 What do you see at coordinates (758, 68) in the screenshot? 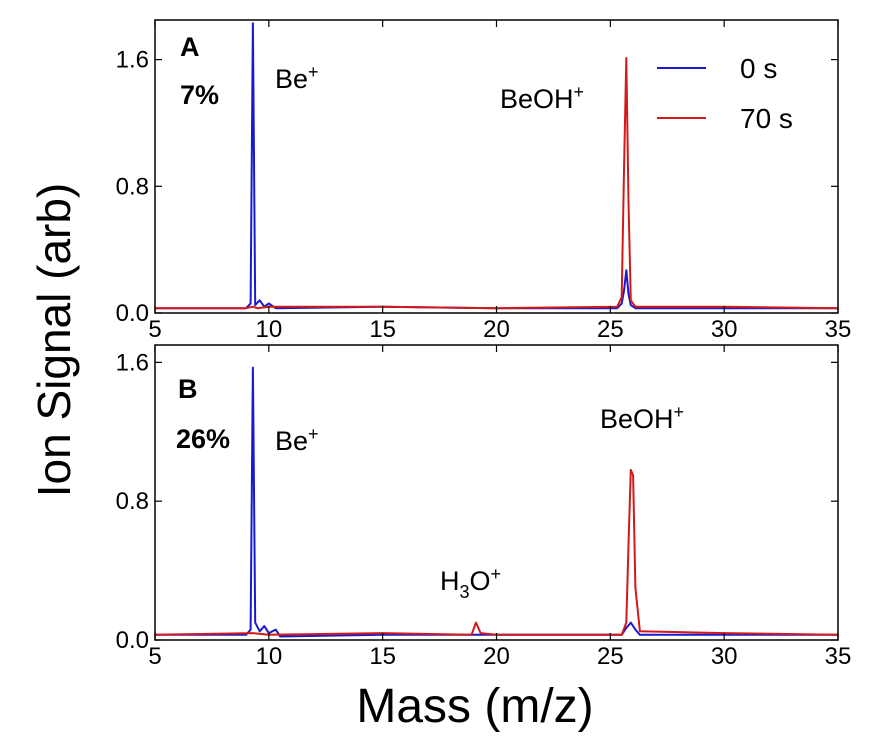
I see `legend-label: 0 s` at bounding box center [758, 68].